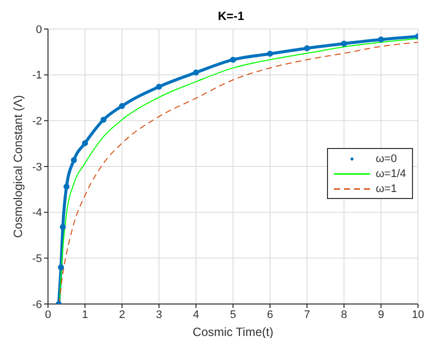 The image size is (441, 346). What do you see at coordinates (307, 314) in the screenshot?
I see `x-tick-label: 7` at bounding box center [307, 314].